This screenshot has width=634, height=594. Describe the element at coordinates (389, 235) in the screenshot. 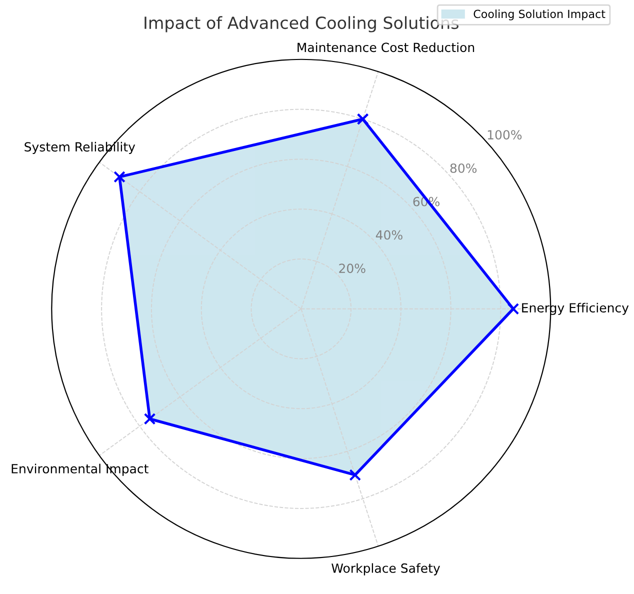

I see `y-tick-label: 40%` at that location.